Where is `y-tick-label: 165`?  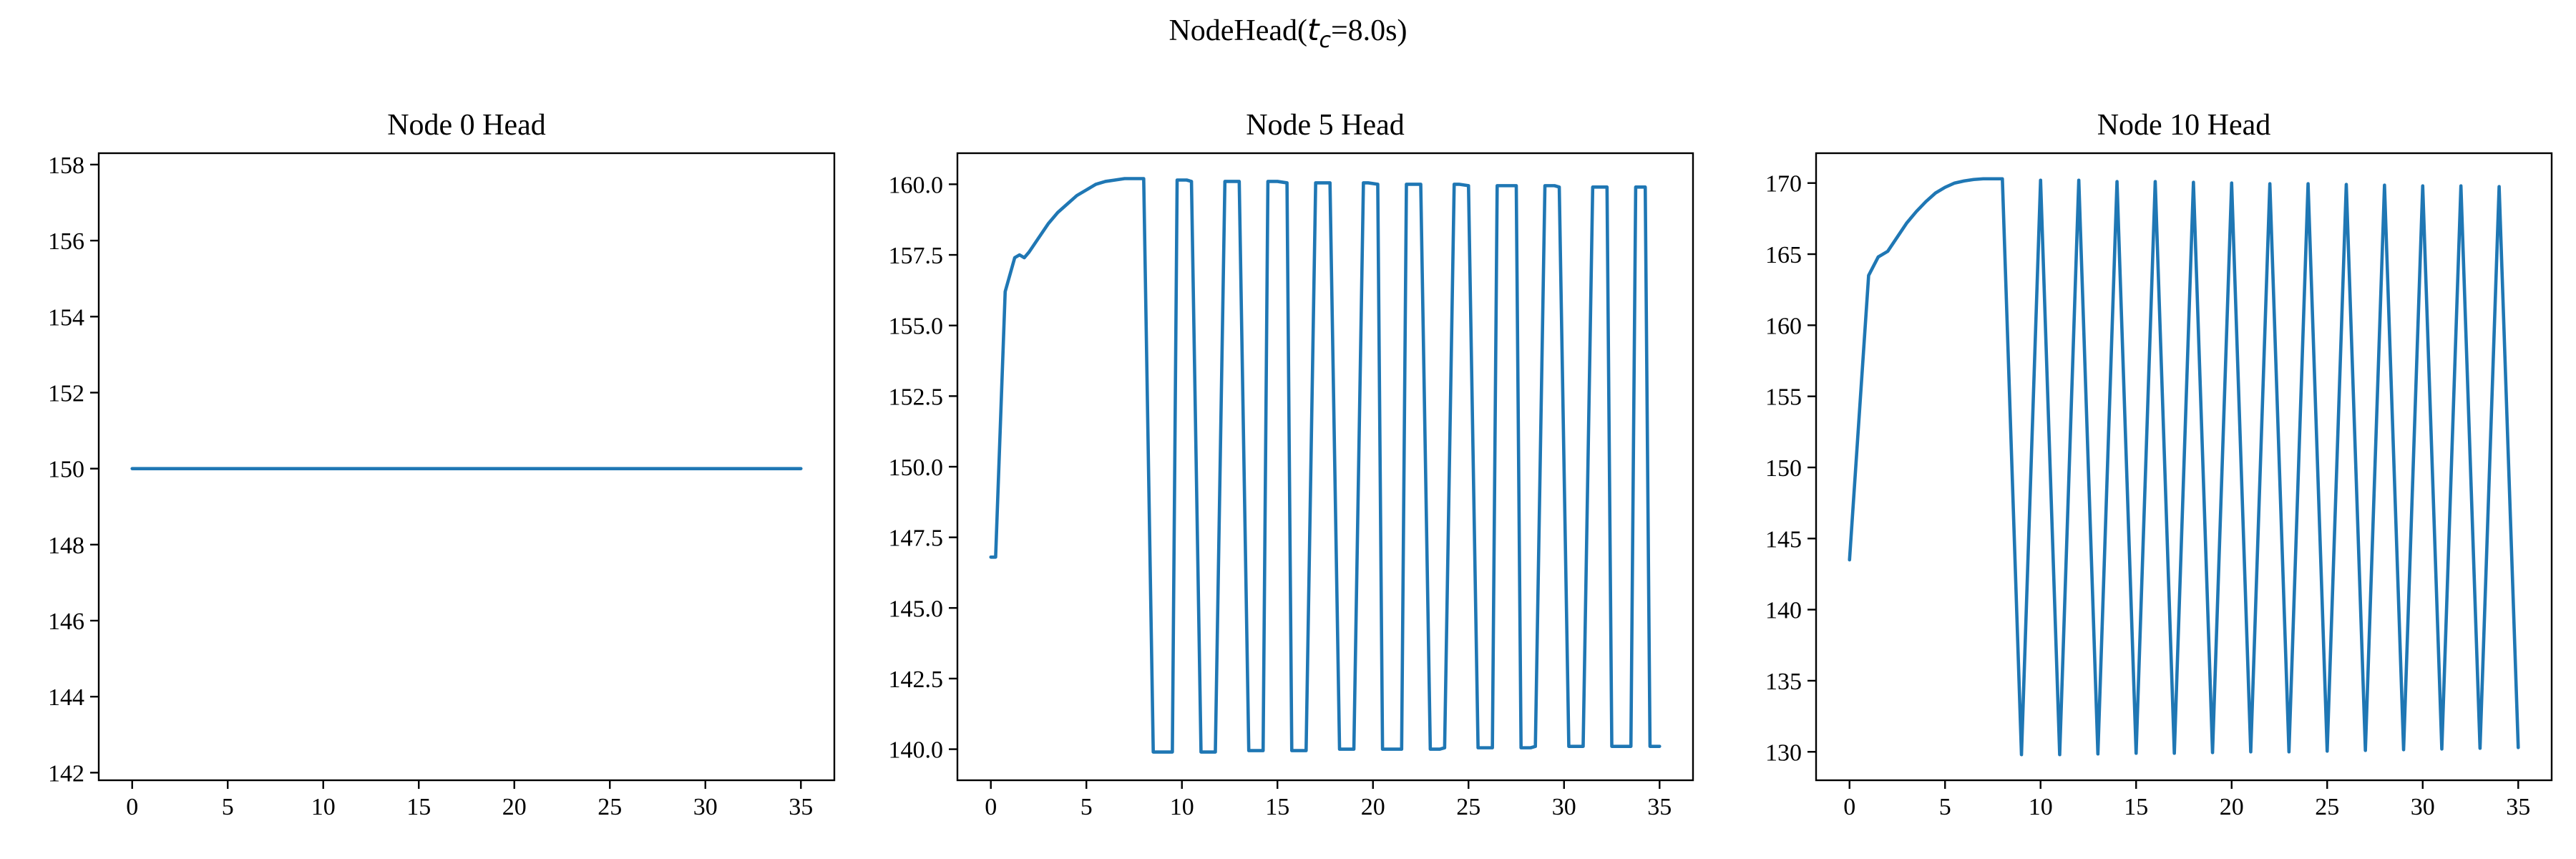 y-tick-label: 165 is located at coordinates (1783, 255).